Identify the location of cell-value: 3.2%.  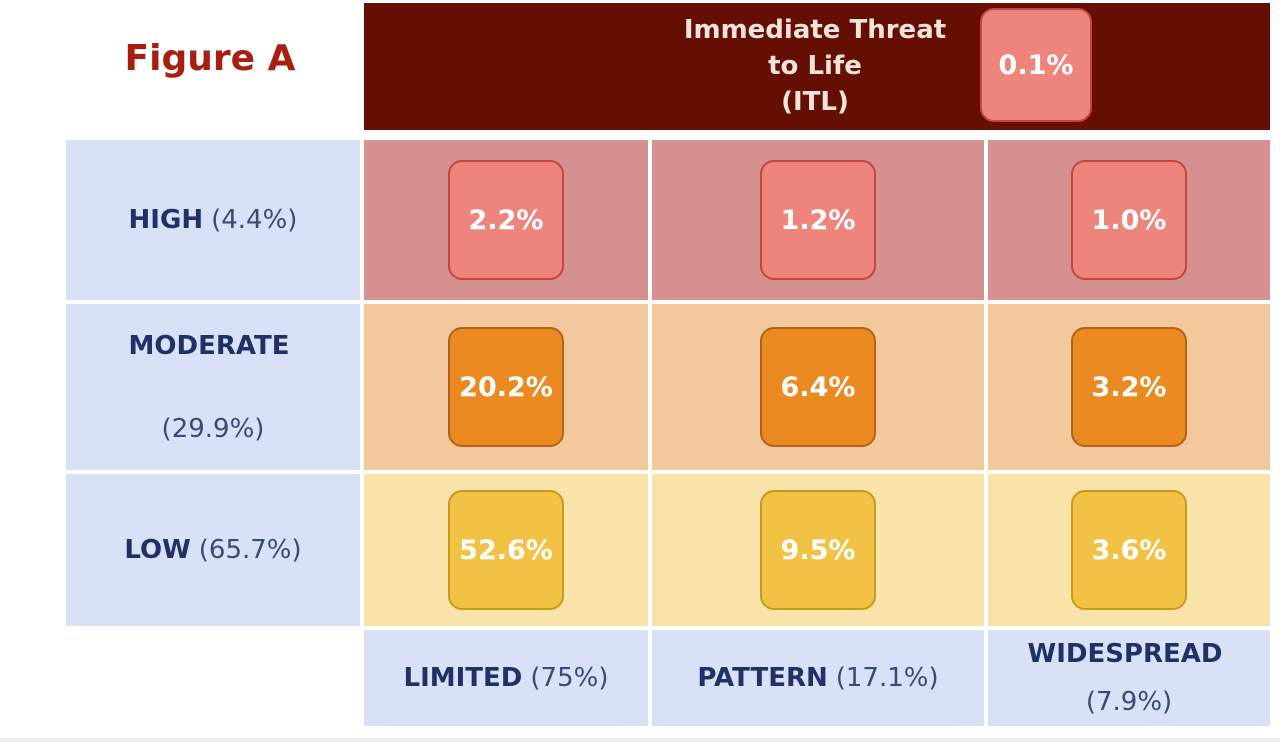
(1129, 387).